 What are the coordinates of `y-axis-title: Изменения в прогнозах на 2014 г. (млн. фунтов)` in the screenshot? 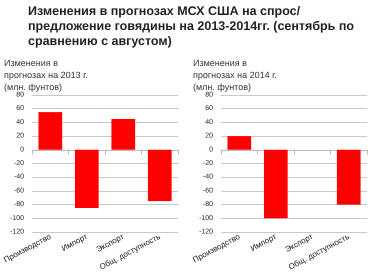 It's located at (236, 75).